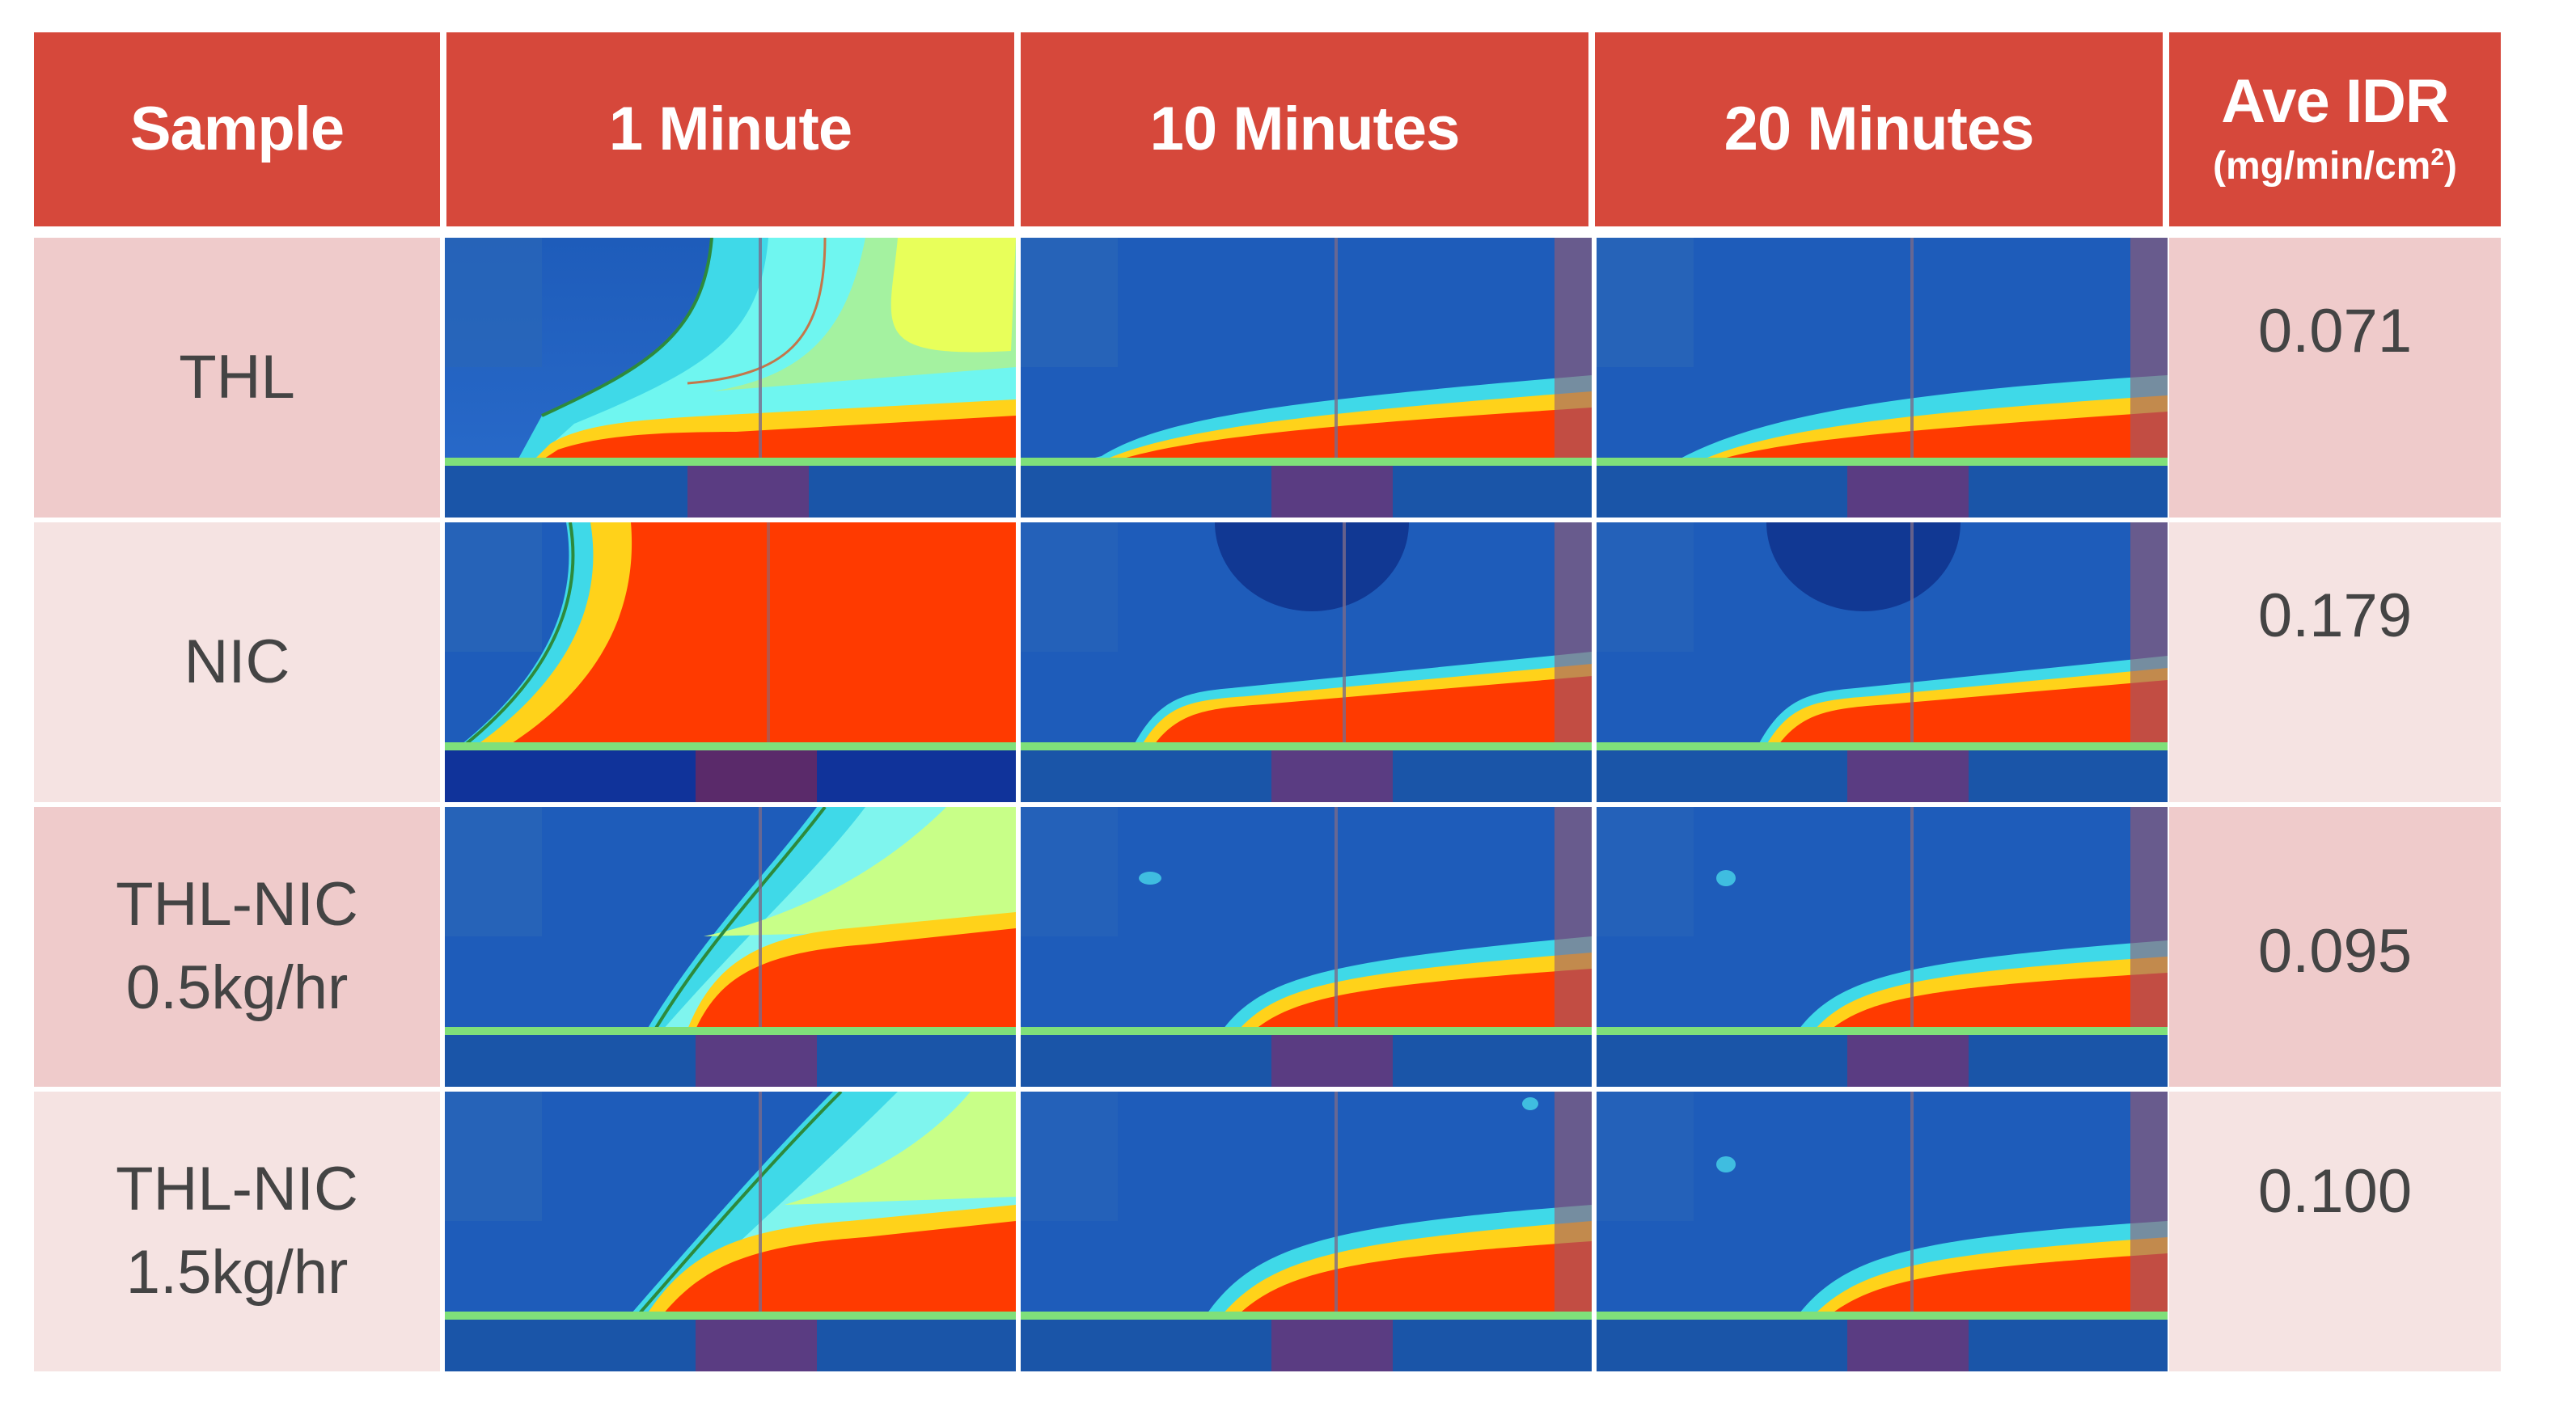 The width and height of the screenshot is (2576, 1428). I want to click on header-sample: Sample, so click(237, 129).